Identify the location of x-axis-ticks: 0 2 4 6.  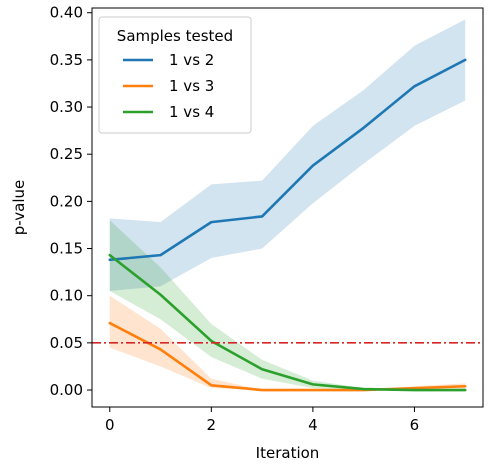
(262, 420).